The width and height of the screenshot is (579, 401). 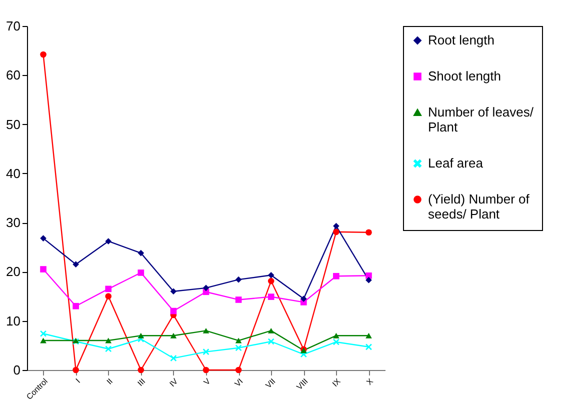 What do you see at coordinates (13, 26) in the screenshot?
I see `y-tick-label: 70` at bounding box center [13, 26].